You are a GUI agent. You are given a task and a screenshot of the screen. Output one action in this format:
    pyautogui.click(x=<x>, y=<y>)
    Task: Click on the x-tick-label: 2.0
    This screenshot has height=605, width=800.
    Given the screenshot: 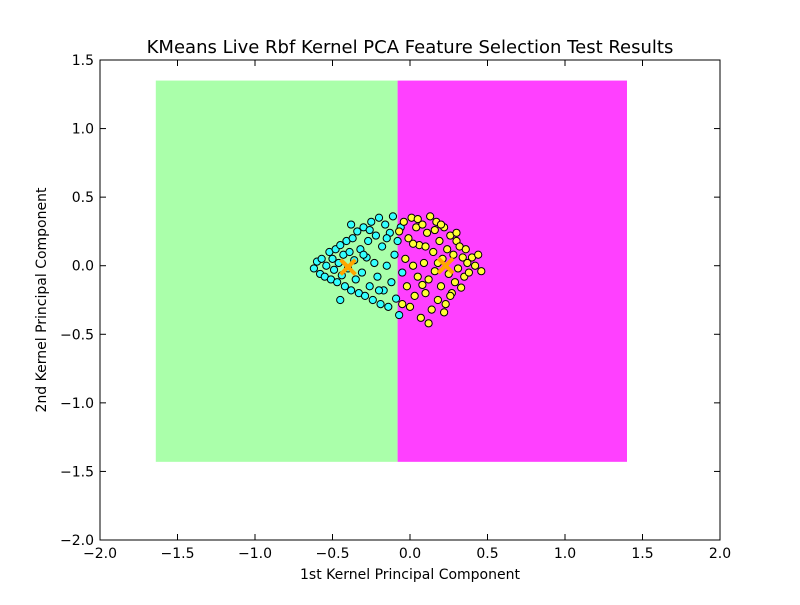 What is the action you would take?
    pyautogui.click(x=720, y=554)
    